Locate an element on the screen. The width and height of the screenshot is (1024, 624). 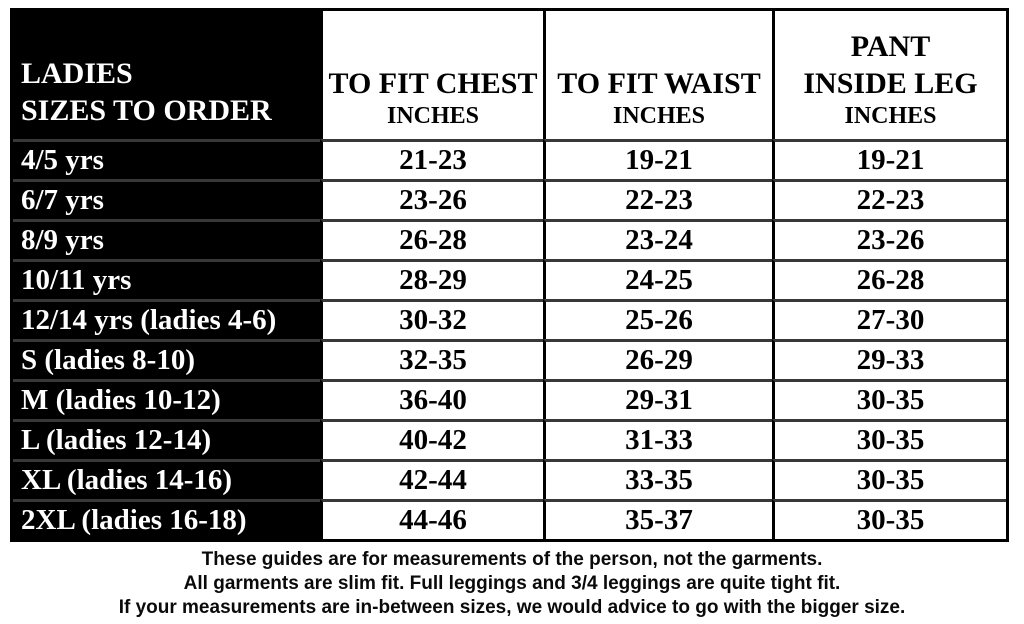
chest-value: 23-26 is located at coordinates (431, 199).